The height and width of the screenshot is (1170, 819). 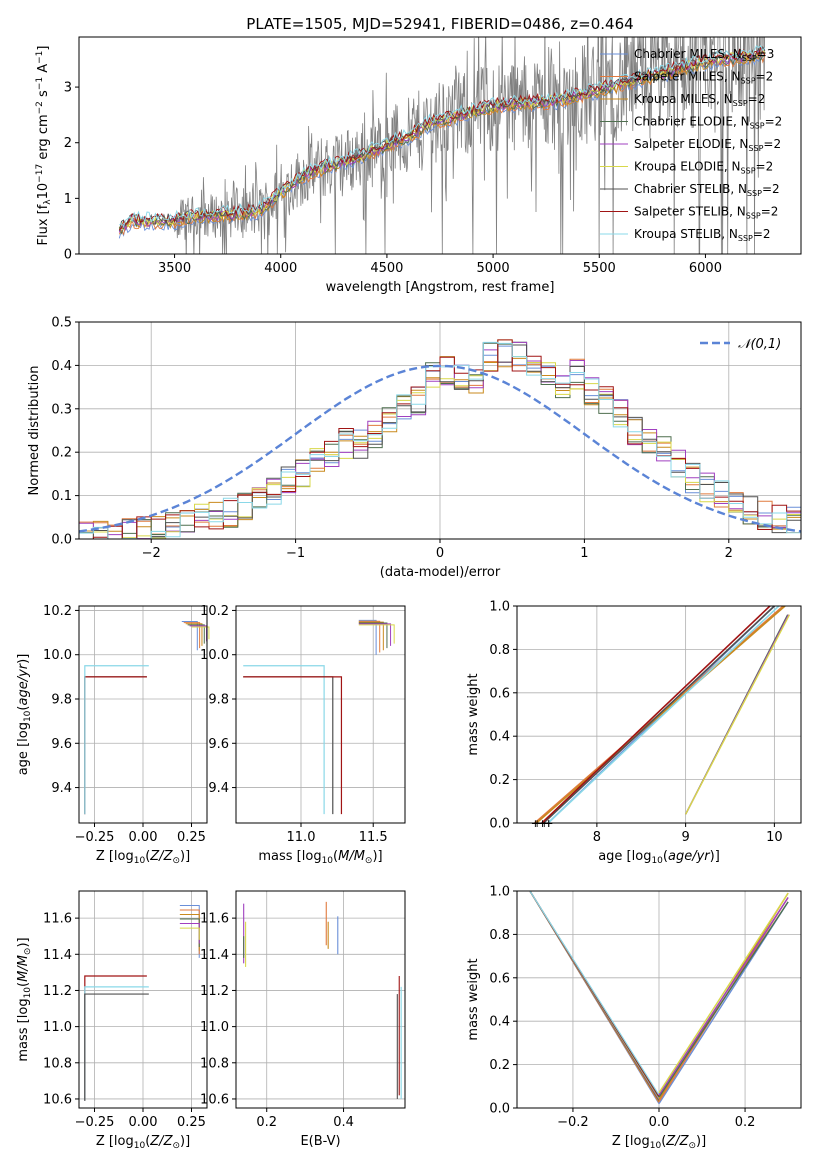 I want to click on legend-label: Salpeter ELODIE, NSSP=2, so click(x=707, y=145).